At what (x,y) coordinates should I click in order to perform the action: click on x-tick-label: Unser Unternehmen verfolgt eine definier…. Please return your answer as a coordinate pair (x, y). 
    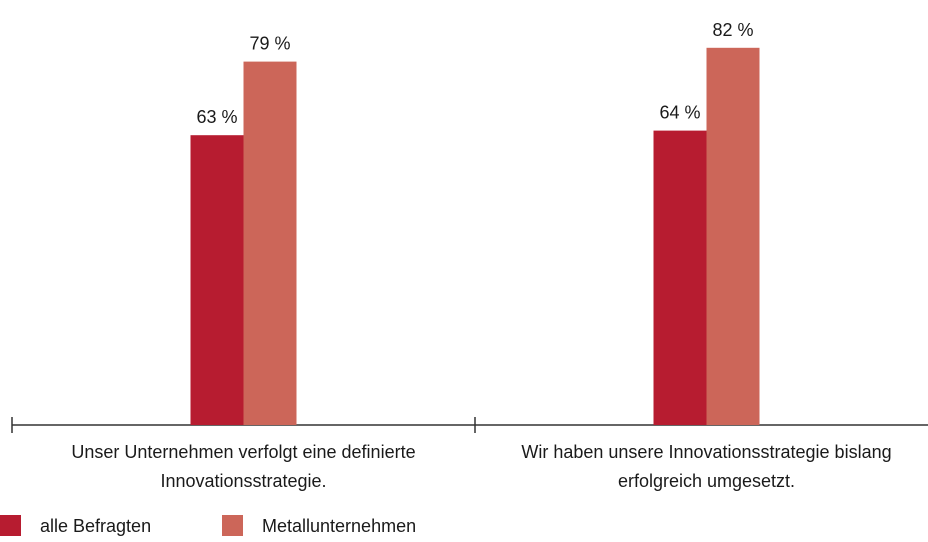
    Looking at the image, I should click on (243, 466).